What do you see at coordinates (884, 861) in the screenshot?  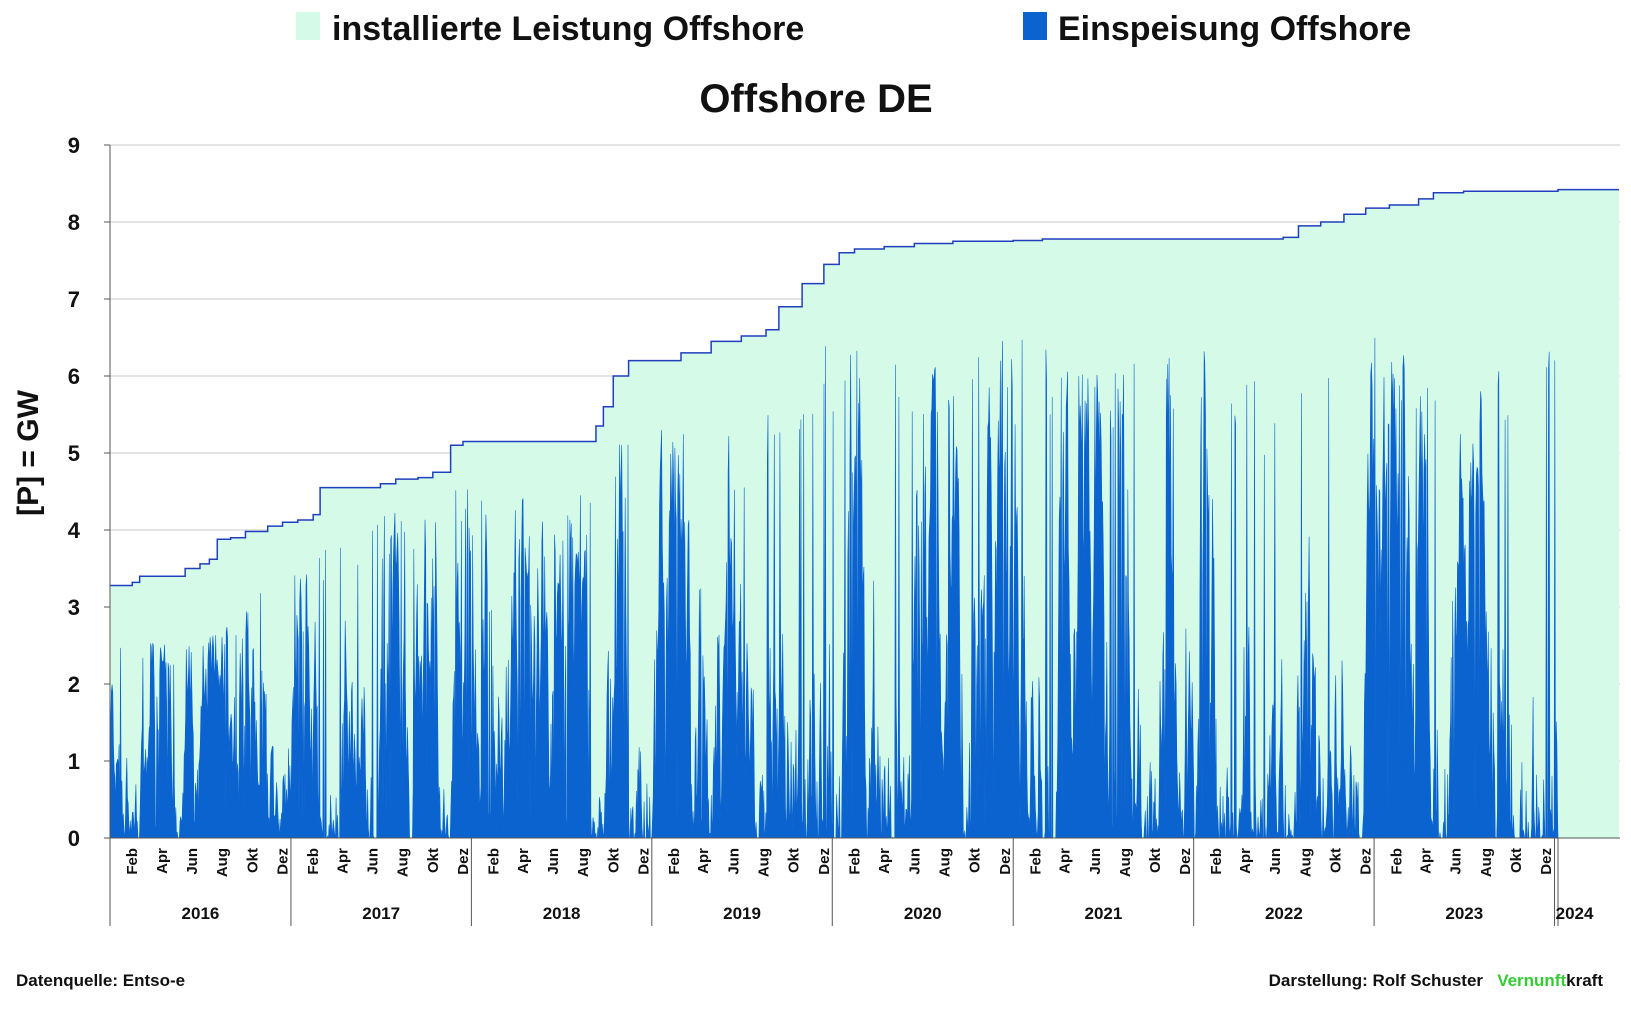 I see `month-label-2020-Apr: Apr` at bounding box center [884, 861].